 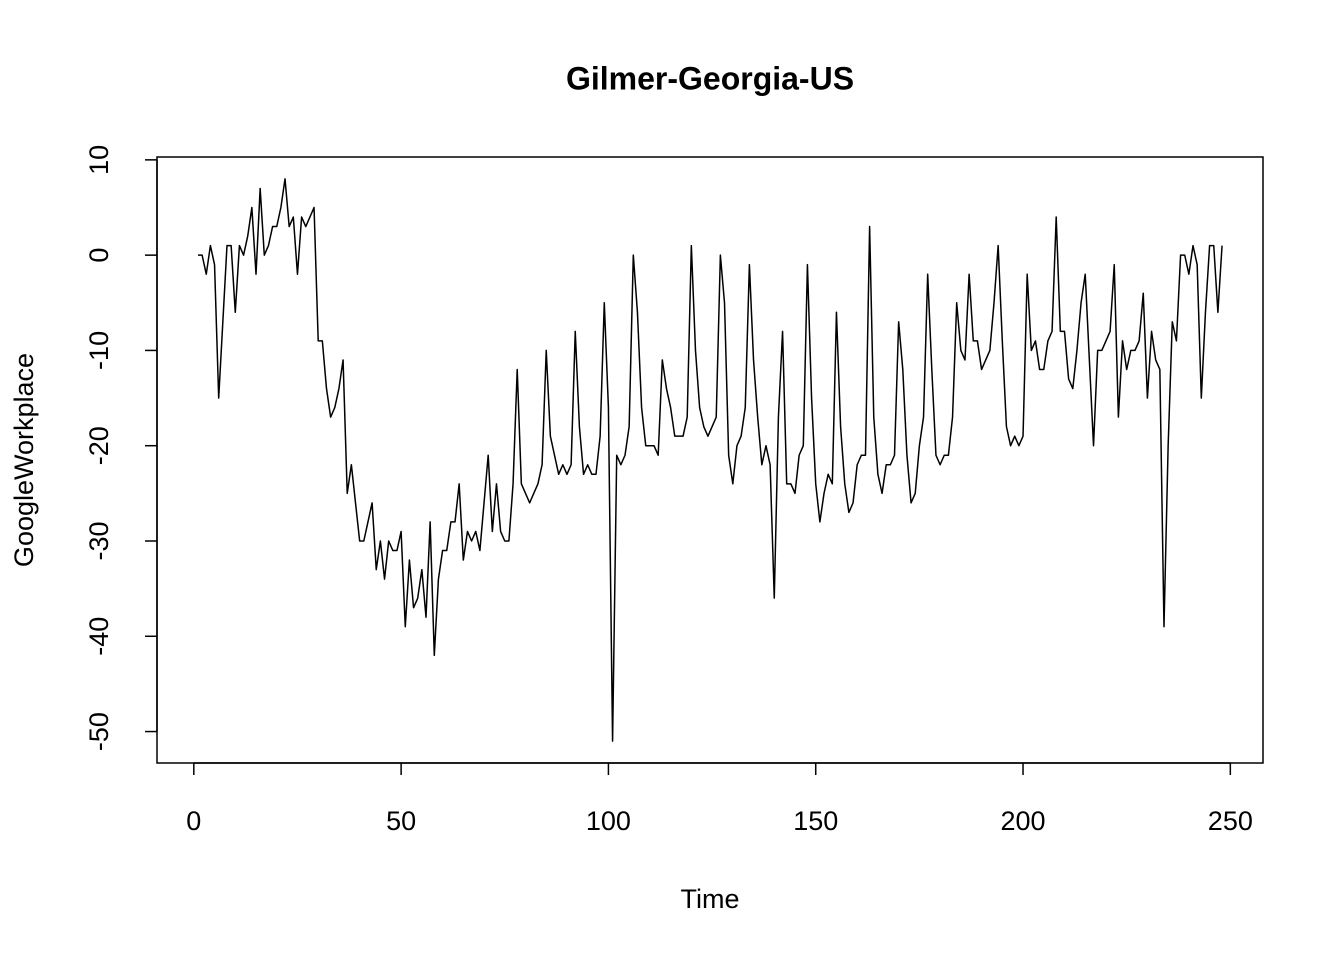 What do you see at coordinates (99, 731) in the screenshot?
I see `y-tick-label: -50` at bounding box center [99, 731].